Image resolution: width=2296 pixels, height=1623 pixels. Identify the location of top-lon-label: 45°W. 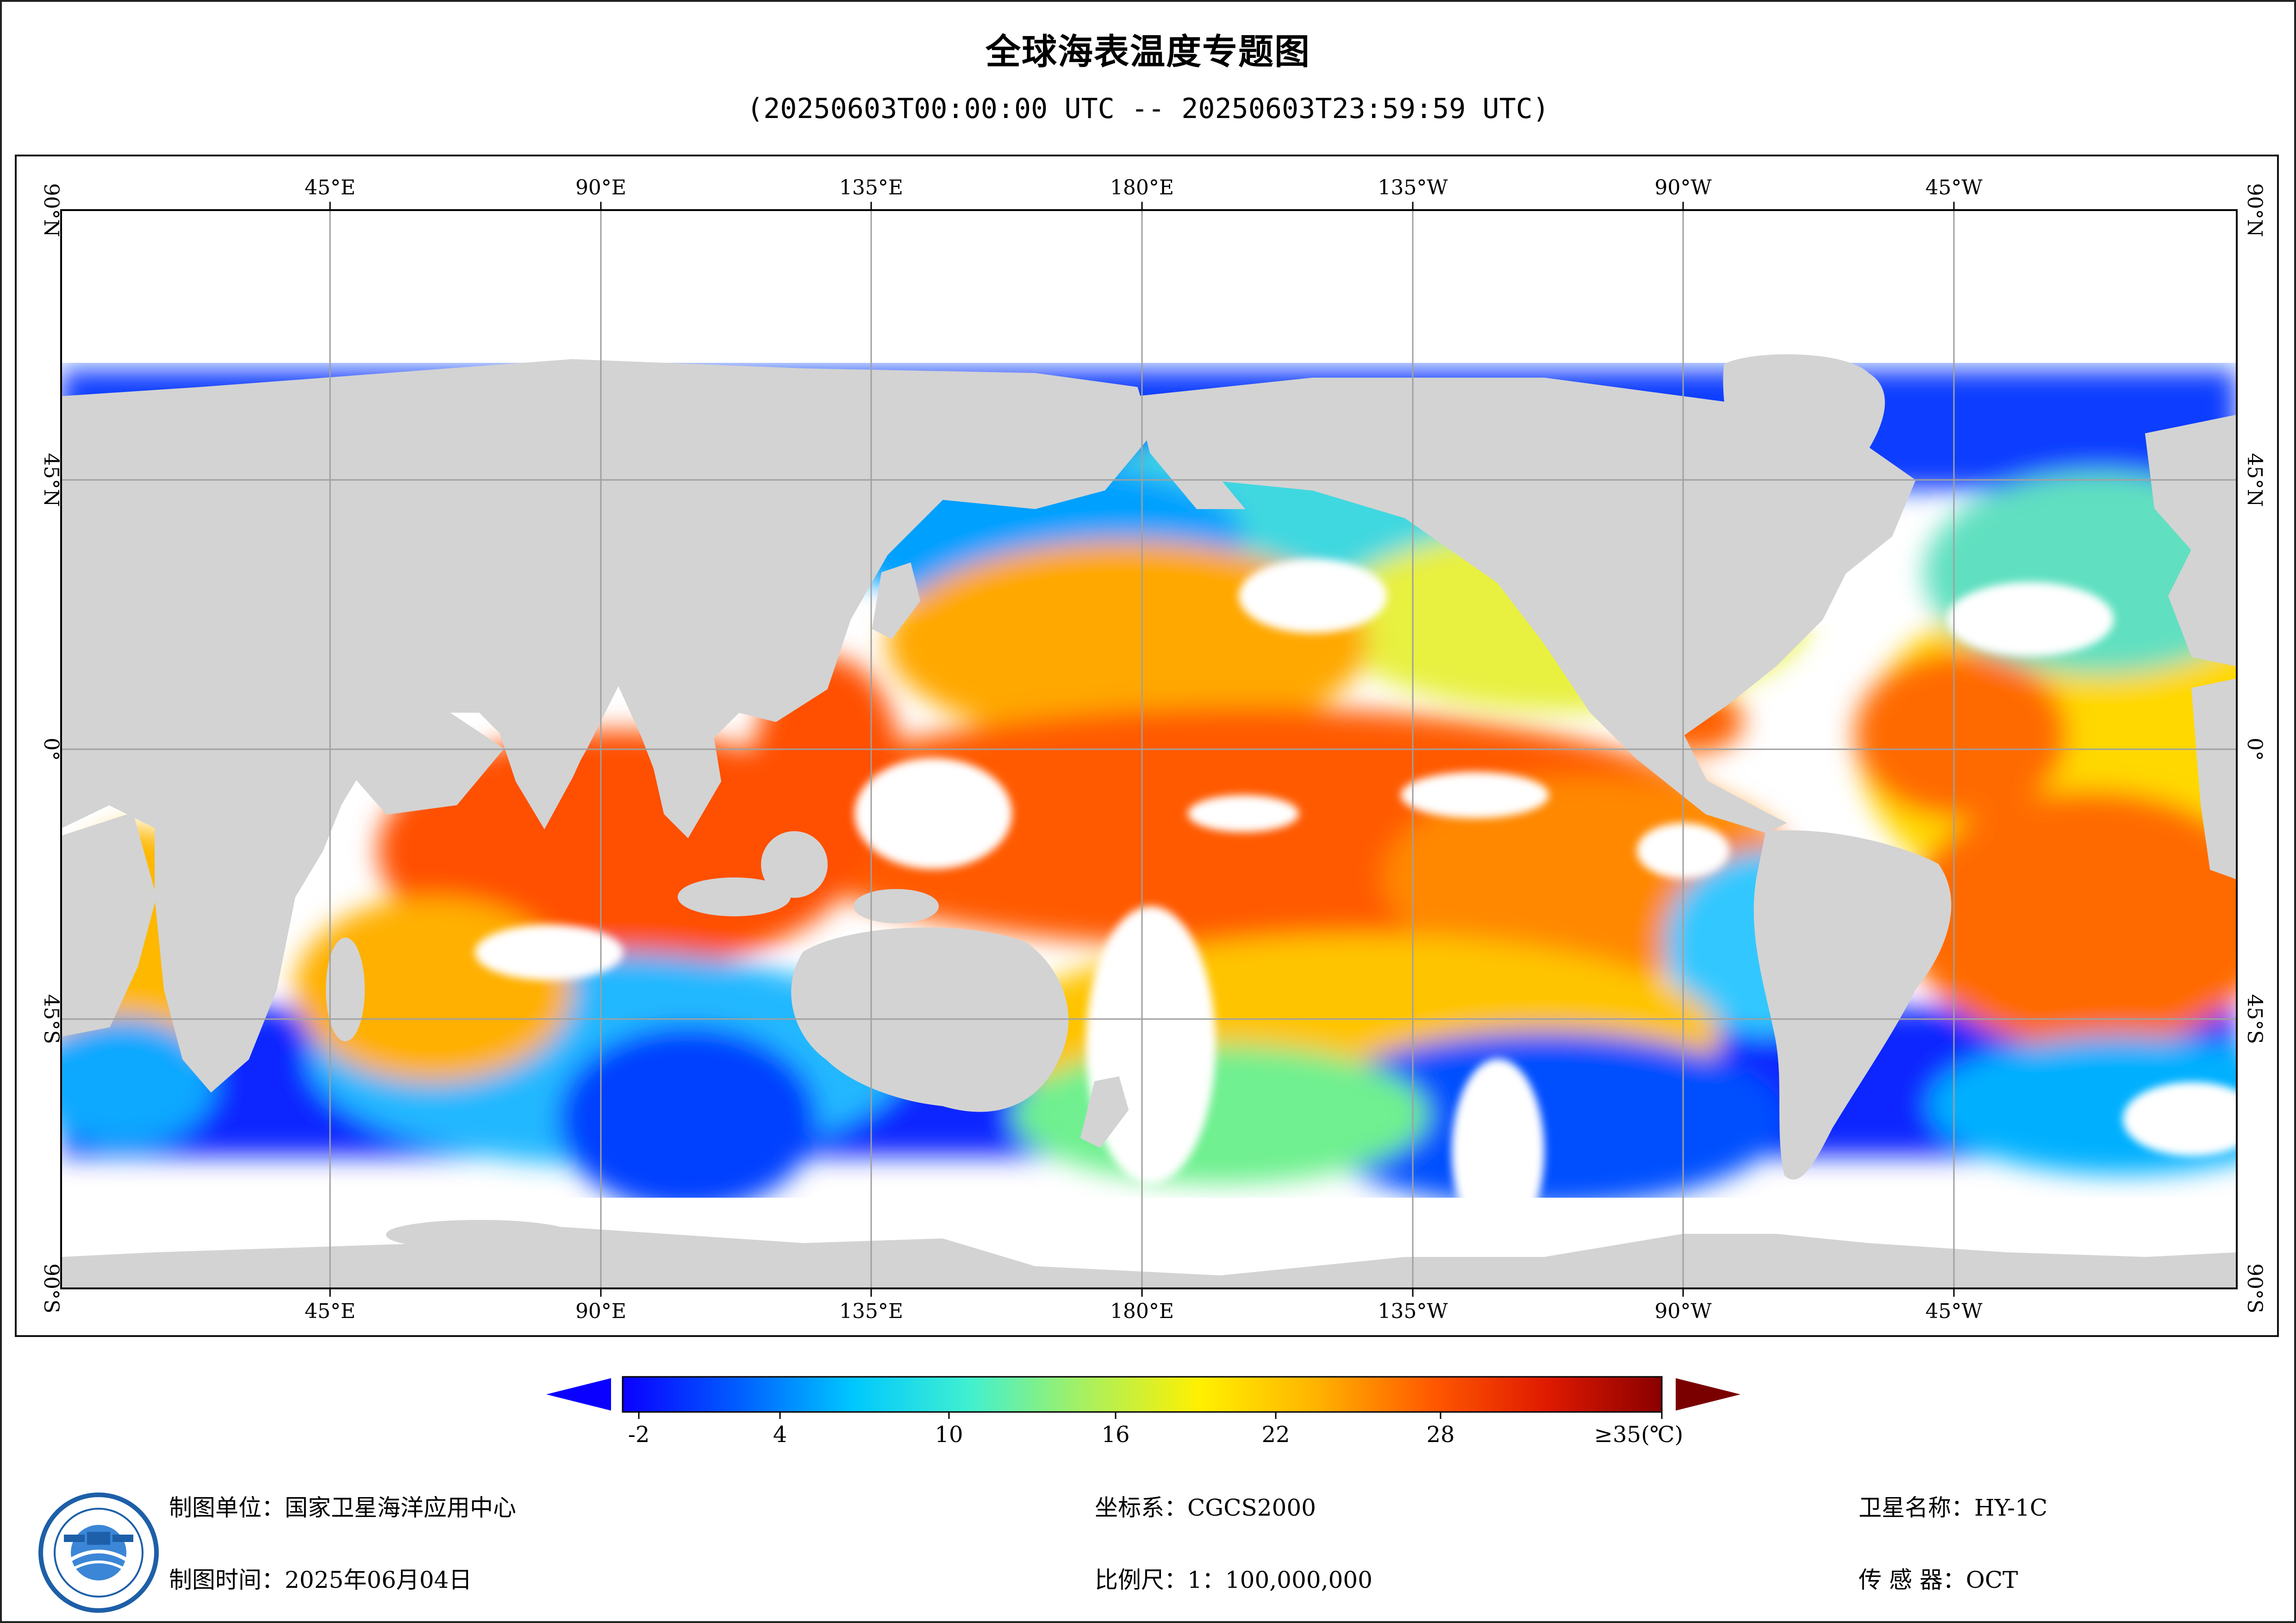
(1954, 187).